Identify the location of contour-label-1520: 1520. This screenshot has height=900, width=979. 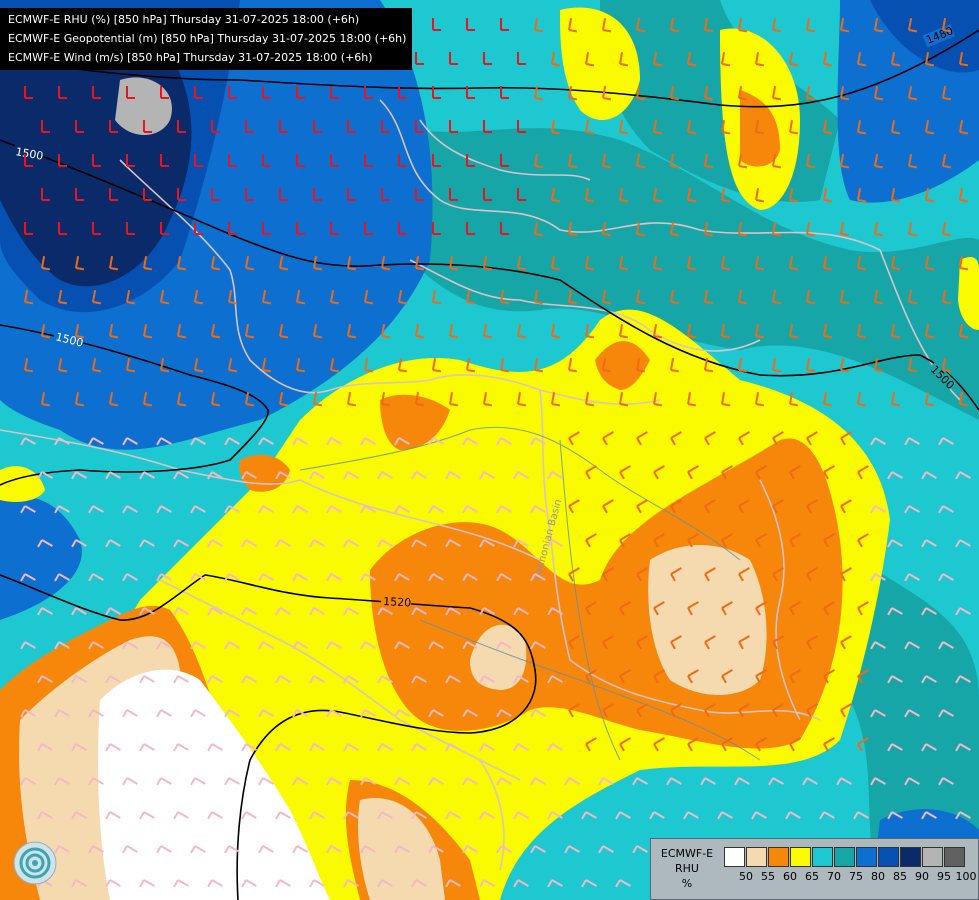
(397, 602).